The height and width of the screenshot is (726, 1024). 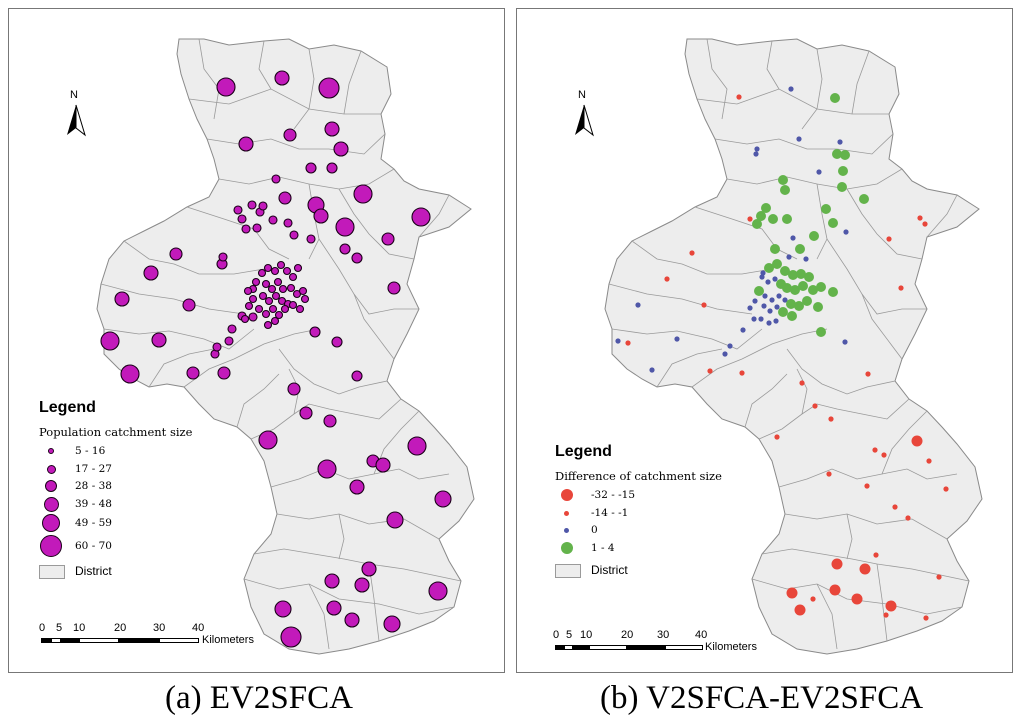 What do you see at coordinates (93, 571) in the screenshot?
I see `district-label: District` at bounding box center [93, 571].